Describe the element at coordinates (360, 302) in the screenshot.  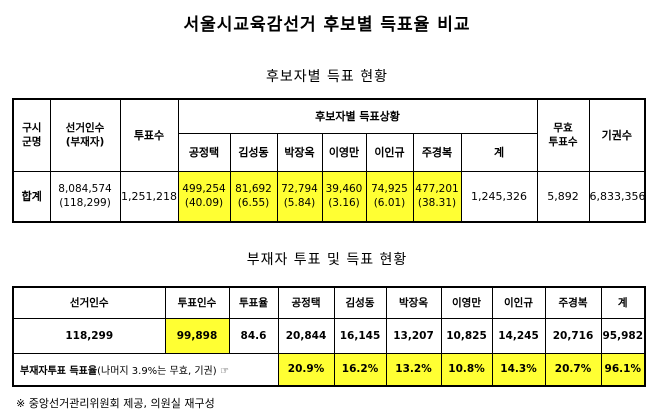
I see `header-cell: 김성동` at that location.